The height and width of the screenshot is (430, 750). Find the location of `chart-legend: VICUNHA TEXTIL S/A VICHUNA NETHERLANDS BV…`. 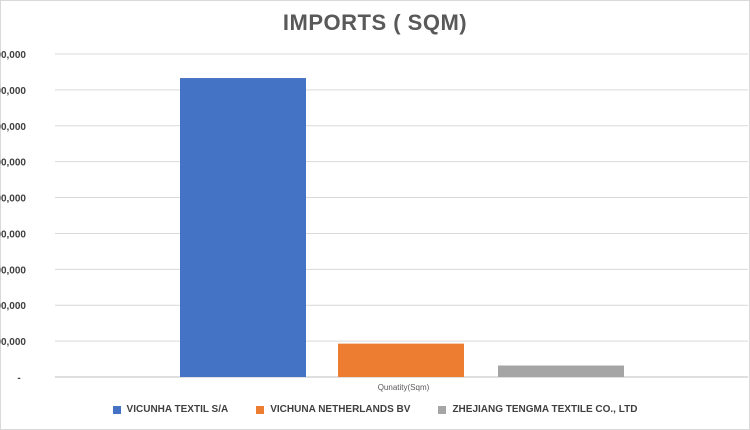

chart-legend: VICUNHA TEXTIL S/A VICHUNA NETHERLANDS BV… is located at coordinates (375, 409).